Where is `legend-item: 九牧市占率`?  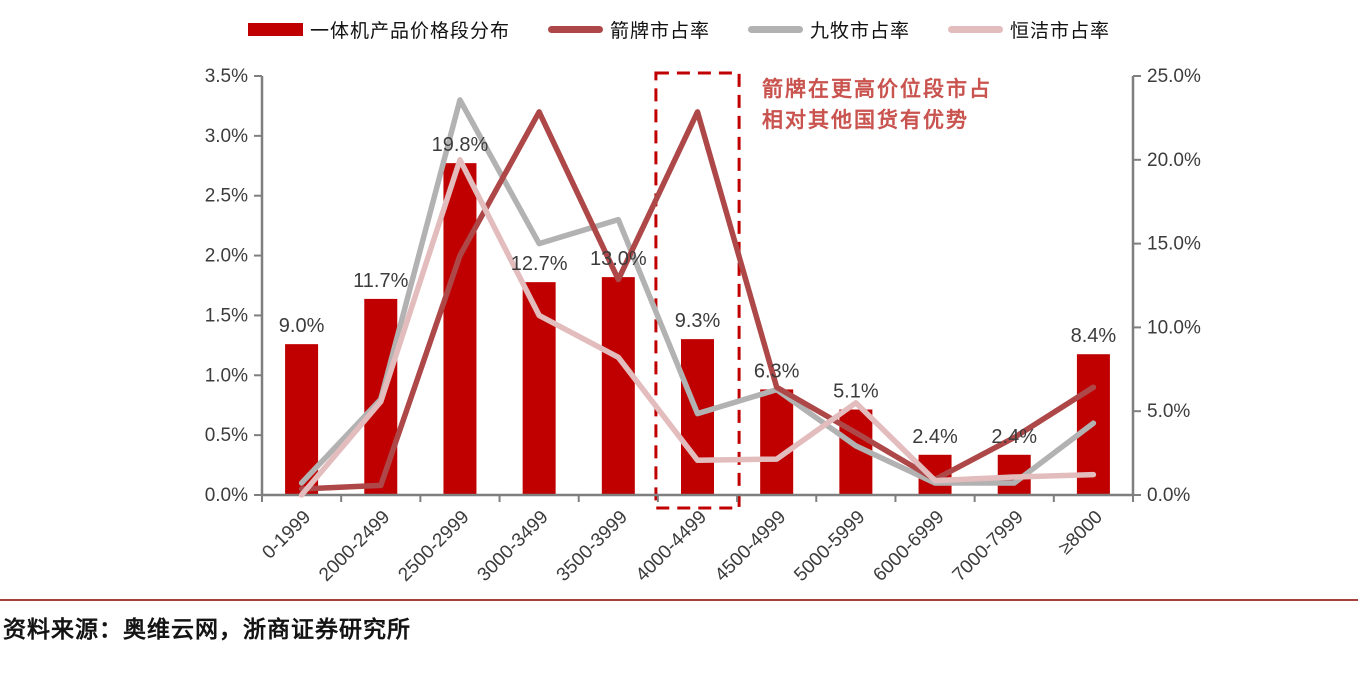 legend-item: 九牧市占率 is located at coordinates (829, 29).